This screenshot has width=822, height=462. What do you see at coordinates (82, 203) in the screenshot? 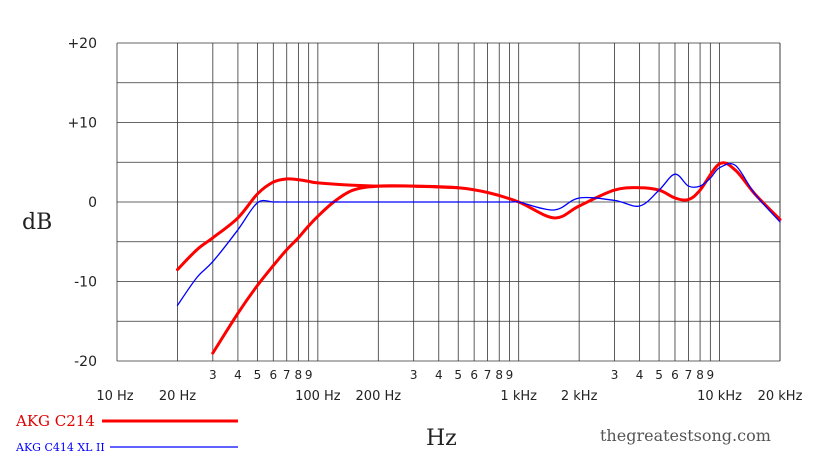
I see `y-tick-labels: +20 +10 0 -10 -20` at bounding box center [82, 203].